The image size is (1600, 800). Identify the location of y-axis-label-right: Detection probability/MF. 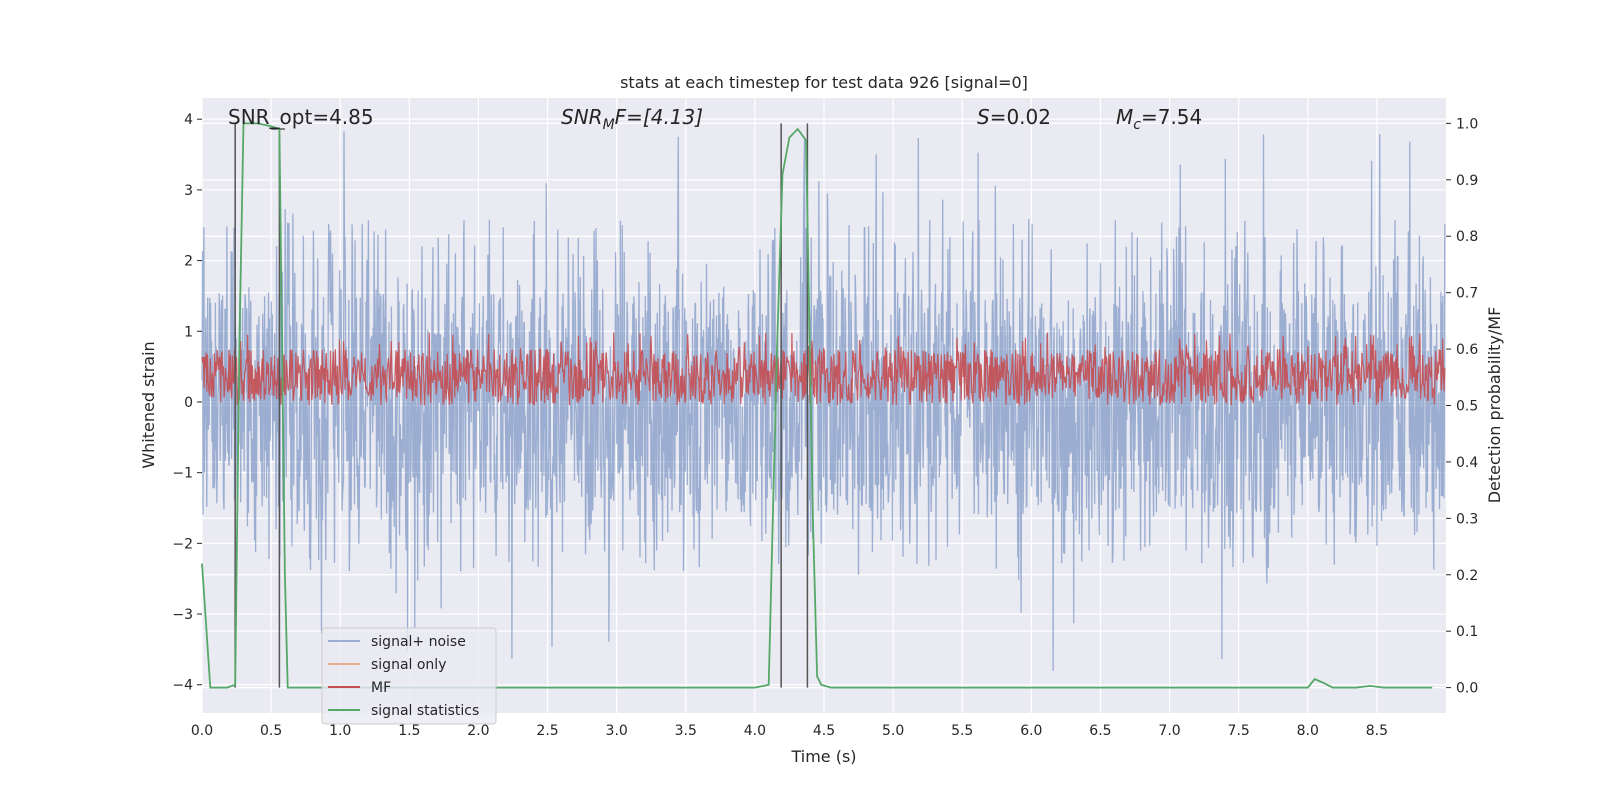
(1494, 405).